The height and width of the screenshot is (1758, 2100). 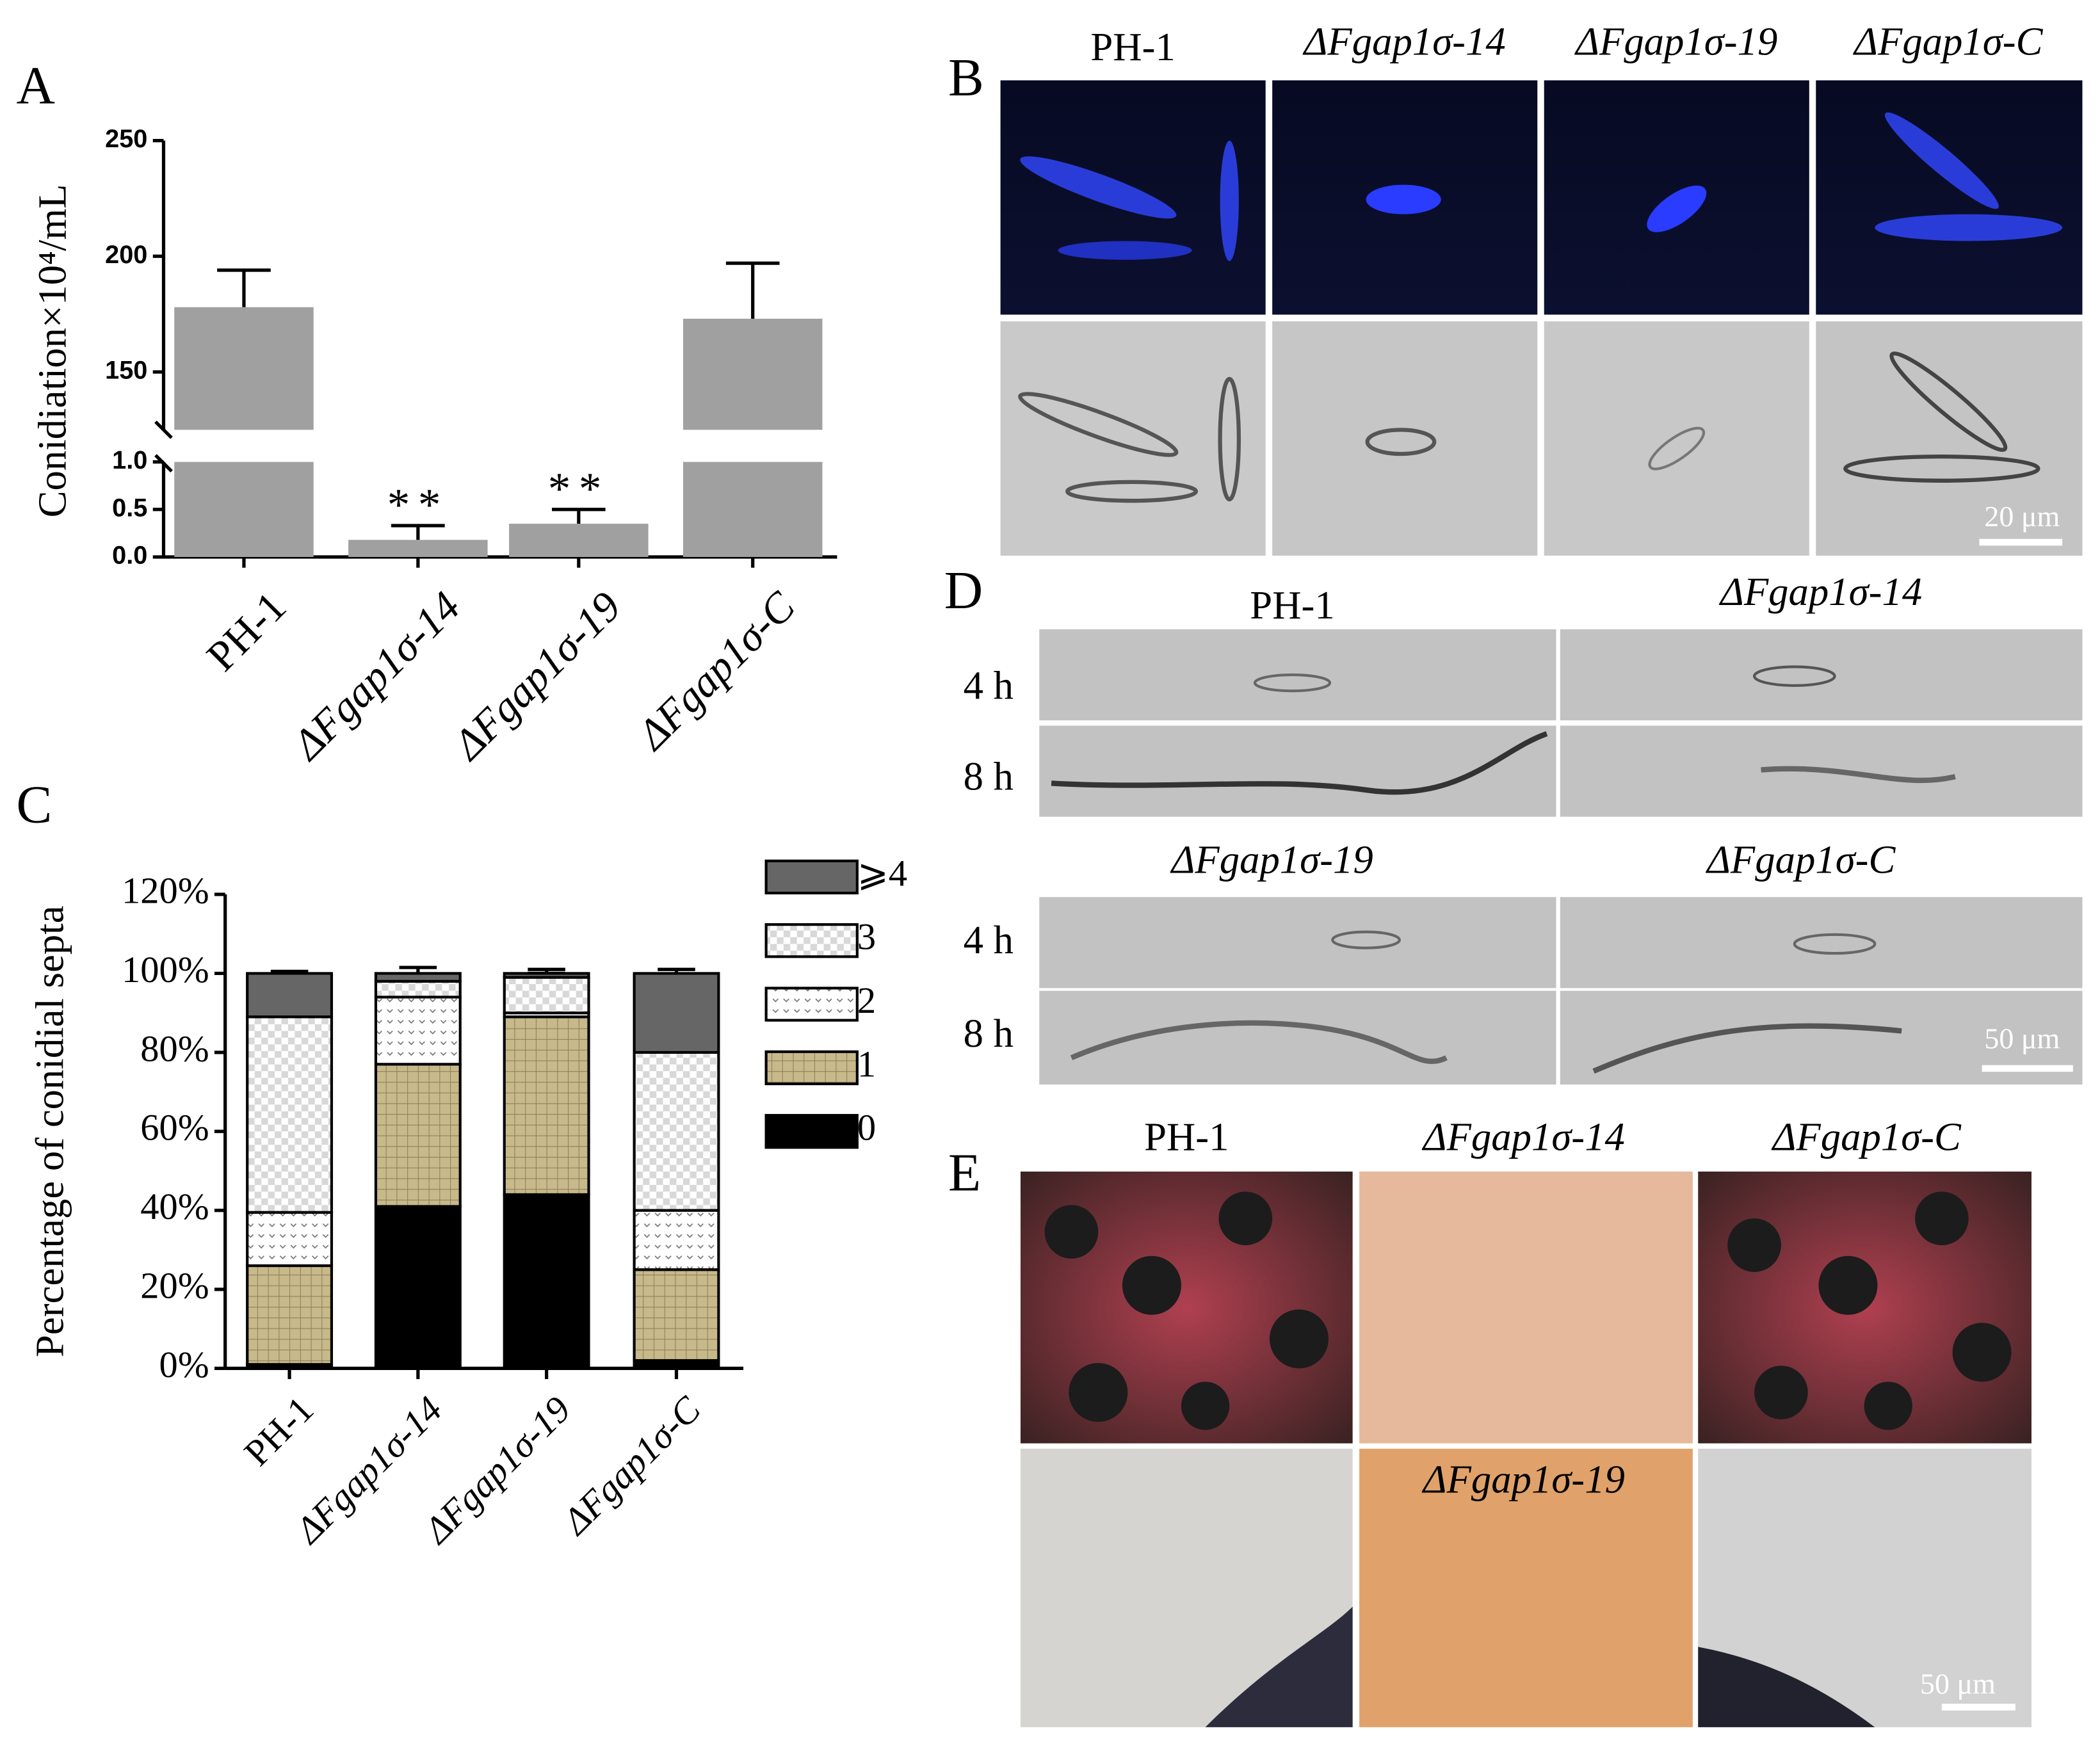 What do you see at coordinates (49, 1131) in the screenshot?
I see `y-axis-label: Percentage of conidial septa` at bounding box center [49, 1131].